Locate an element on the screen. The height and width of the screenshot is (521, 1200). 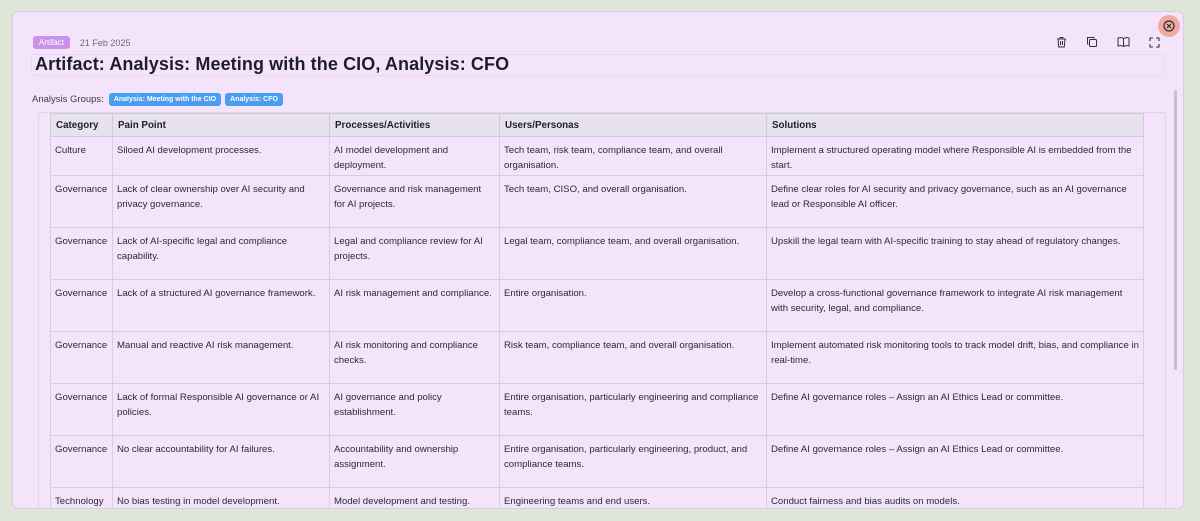
cell-pain-point: No bias testing in model development. is located at coordinates (221, 497).